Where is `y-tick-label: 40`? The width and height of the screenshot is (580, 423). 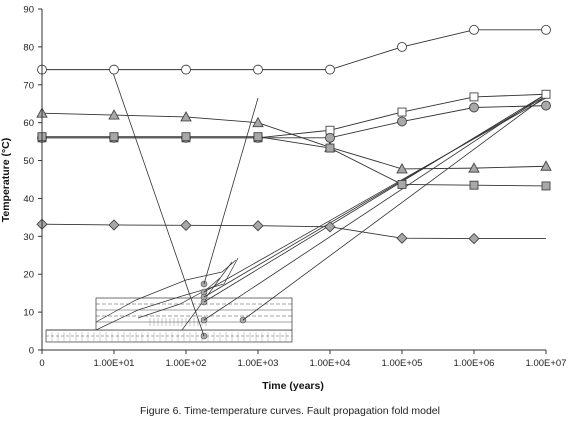 y-tick-label: 40 is located at coordinates (28, 199).